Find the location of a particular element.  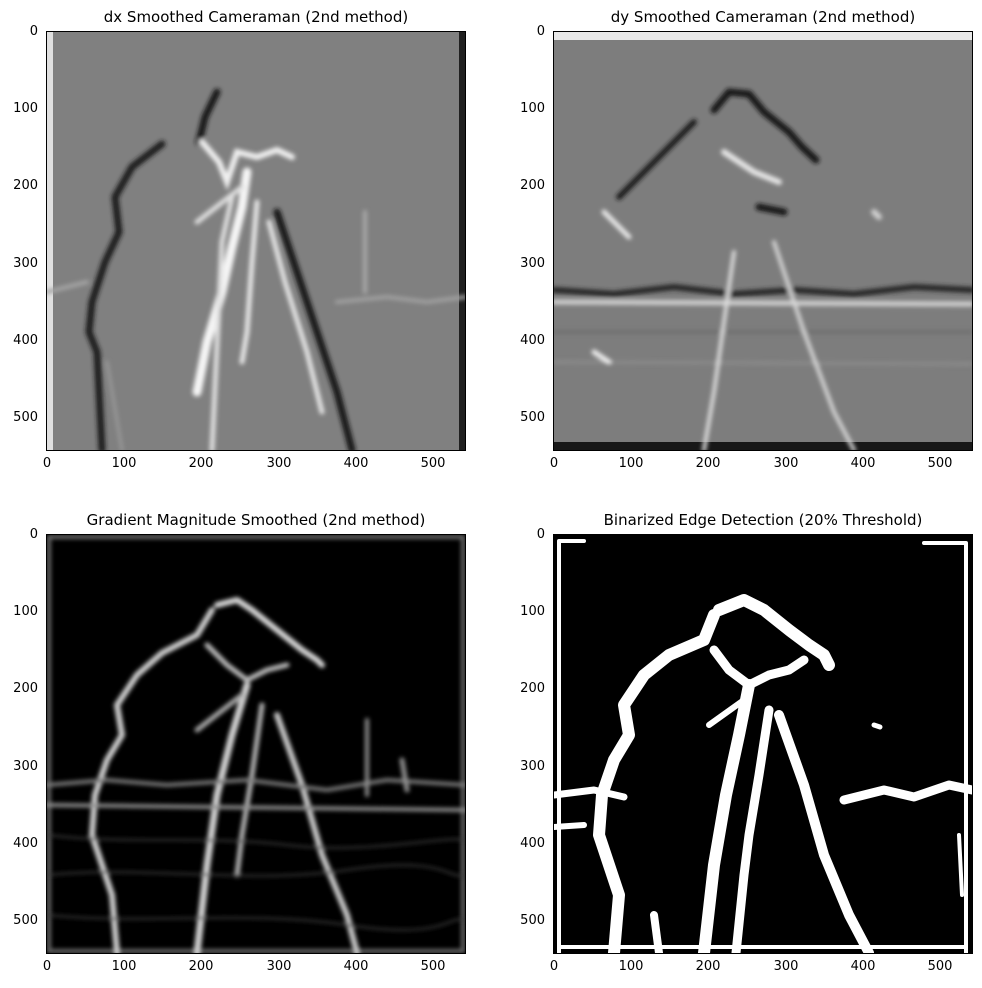

panel-title-dx: dx Smoothed Cameraman (2nd method) is located at coordinates (256, 17).